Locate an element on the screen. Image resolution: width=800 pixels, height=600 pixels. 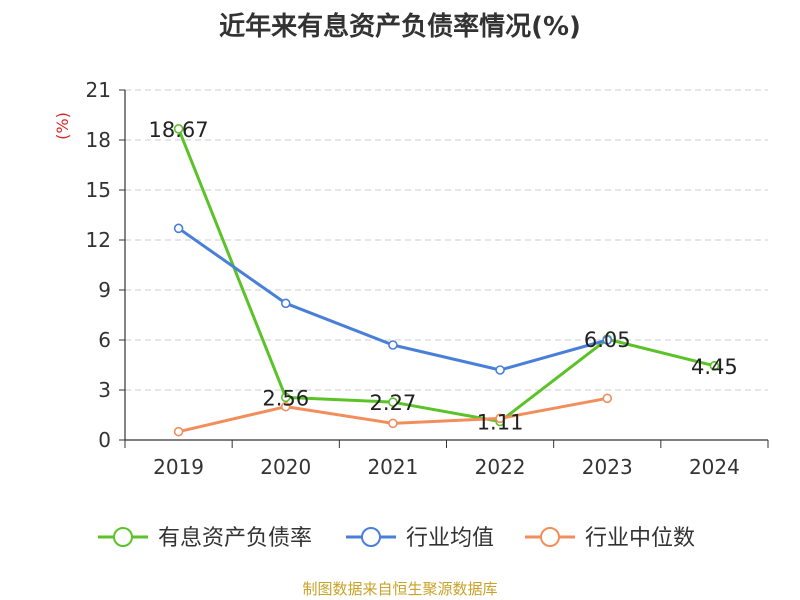
x-tick-label: 2020 is located at coordinates (285, 467).